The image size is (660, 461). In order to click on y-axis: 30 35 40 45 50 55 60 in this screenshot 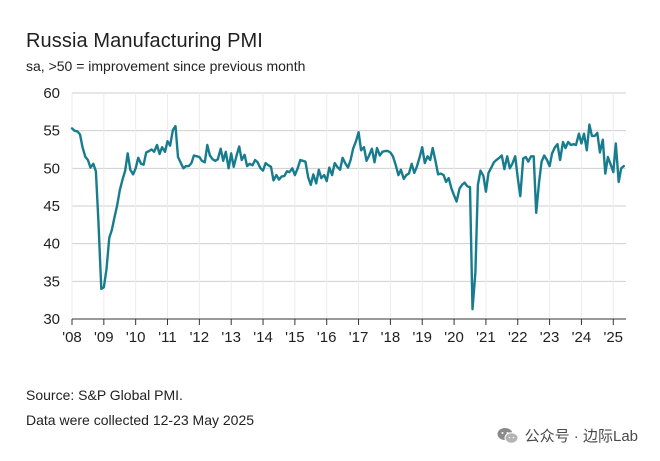, I will do `click(51, 206)`.